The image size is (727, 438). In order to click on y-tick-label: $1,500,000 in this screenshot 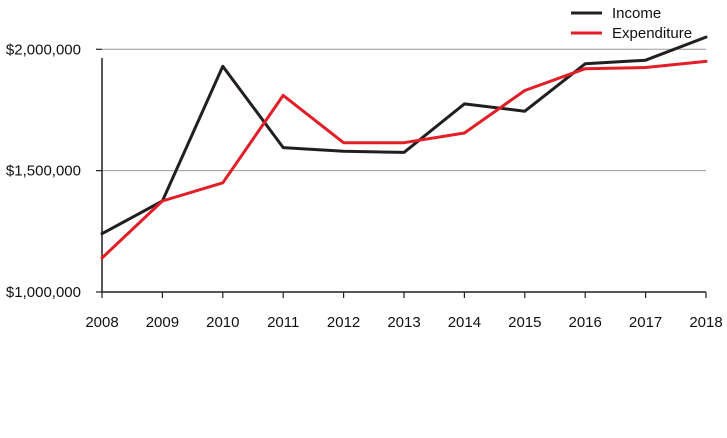, I will do `click(43, 171)`.